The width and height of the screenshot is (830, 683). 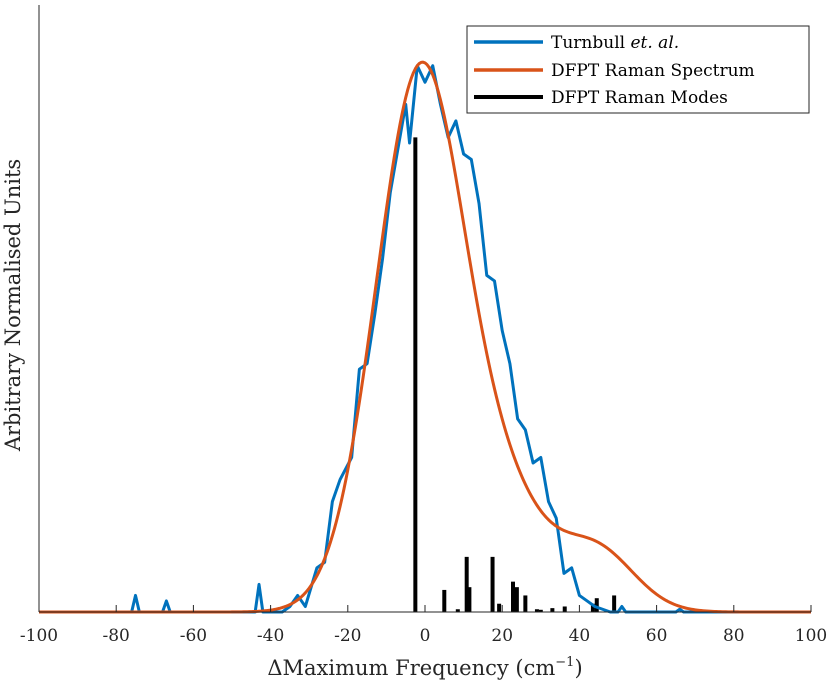 I want to click on legend-label-turnbull-italic: et. al., so click(x=654, y=43).